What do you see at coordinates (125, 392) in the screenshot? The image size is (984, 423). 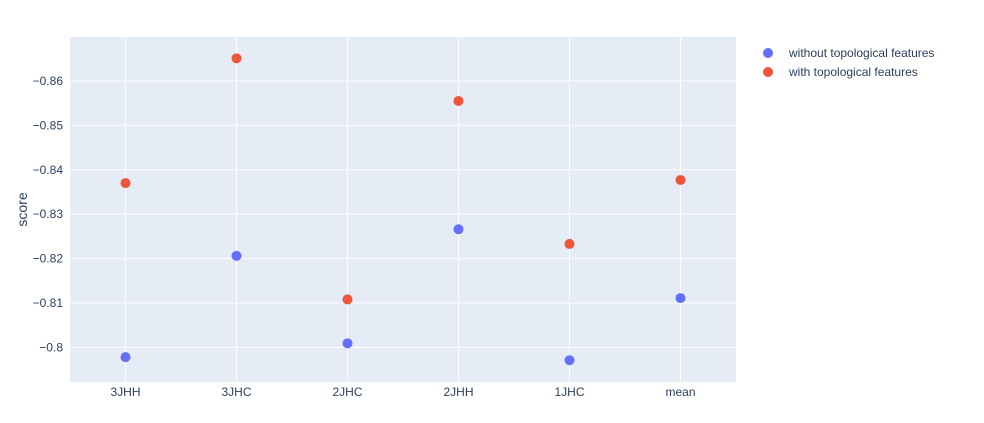 I see `x-tick-label: 3JHH` at bounding box center [125, 392].